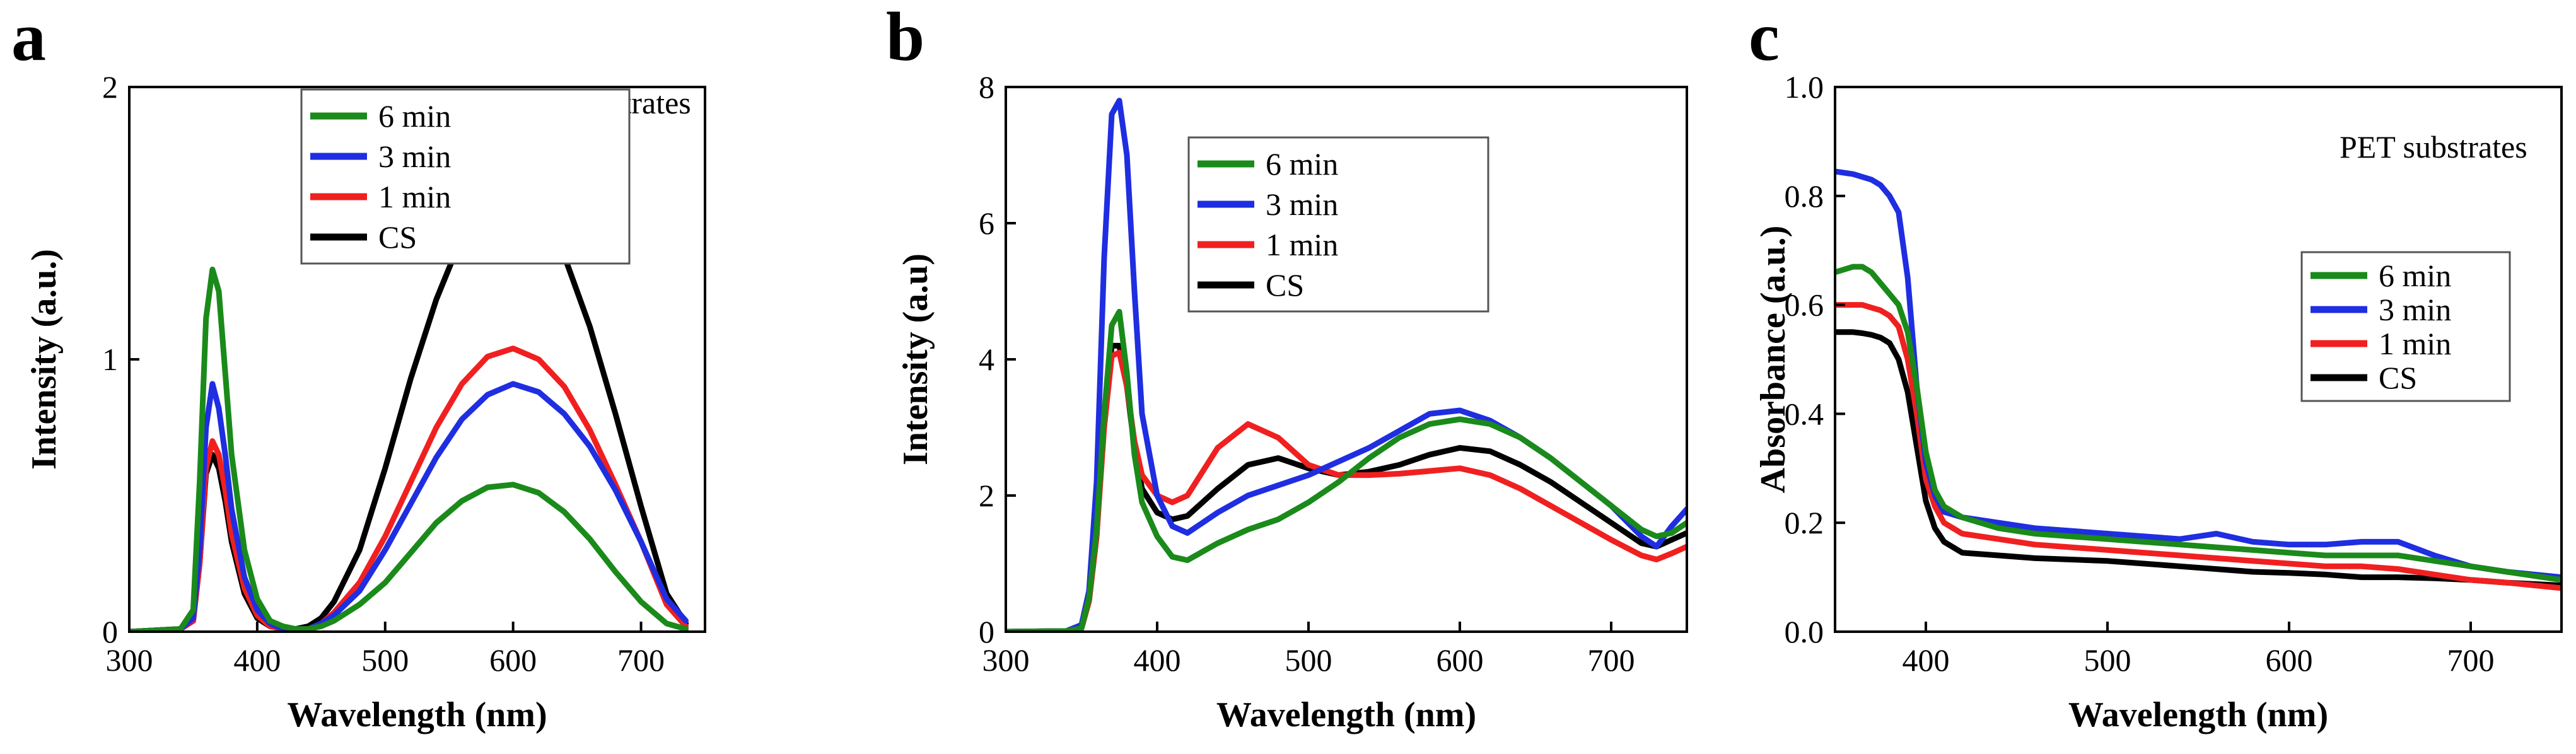 Image resolution: width=2576 pixels, height=754 pixels. I want to click on panel-letter-b: b, so click(905, 37).